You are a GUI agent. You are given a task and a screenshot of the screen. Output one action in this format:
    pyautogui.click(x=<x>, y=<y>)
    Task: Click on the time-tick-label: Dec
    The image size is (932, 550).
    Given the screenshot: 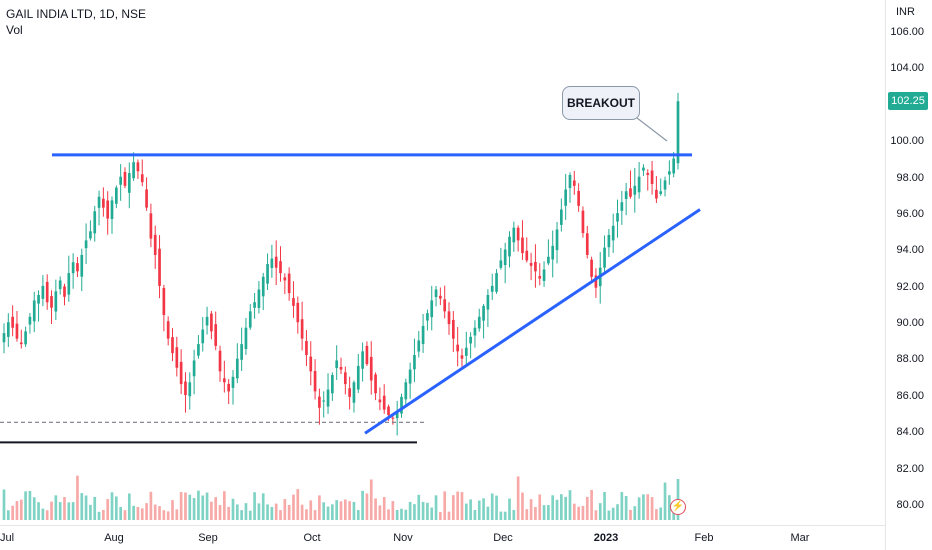 What is the action you would take?
    pyautogui.click(x=503, y=538)
    